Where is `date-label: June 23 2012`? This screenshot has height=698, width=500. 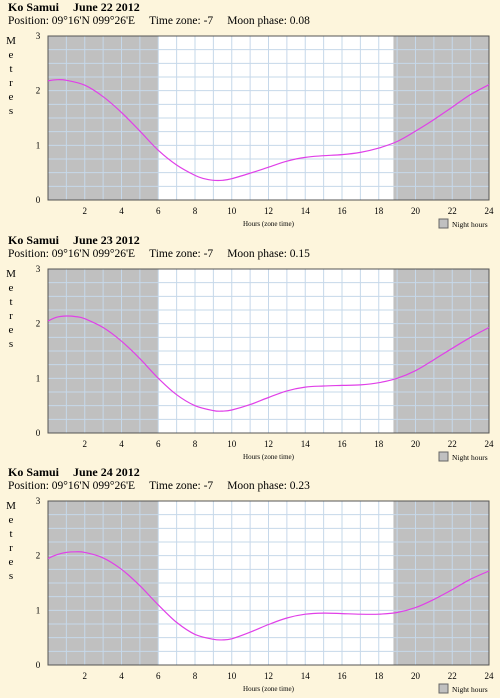
date-label: June 23 2012 is located at coordinates (106, 240).